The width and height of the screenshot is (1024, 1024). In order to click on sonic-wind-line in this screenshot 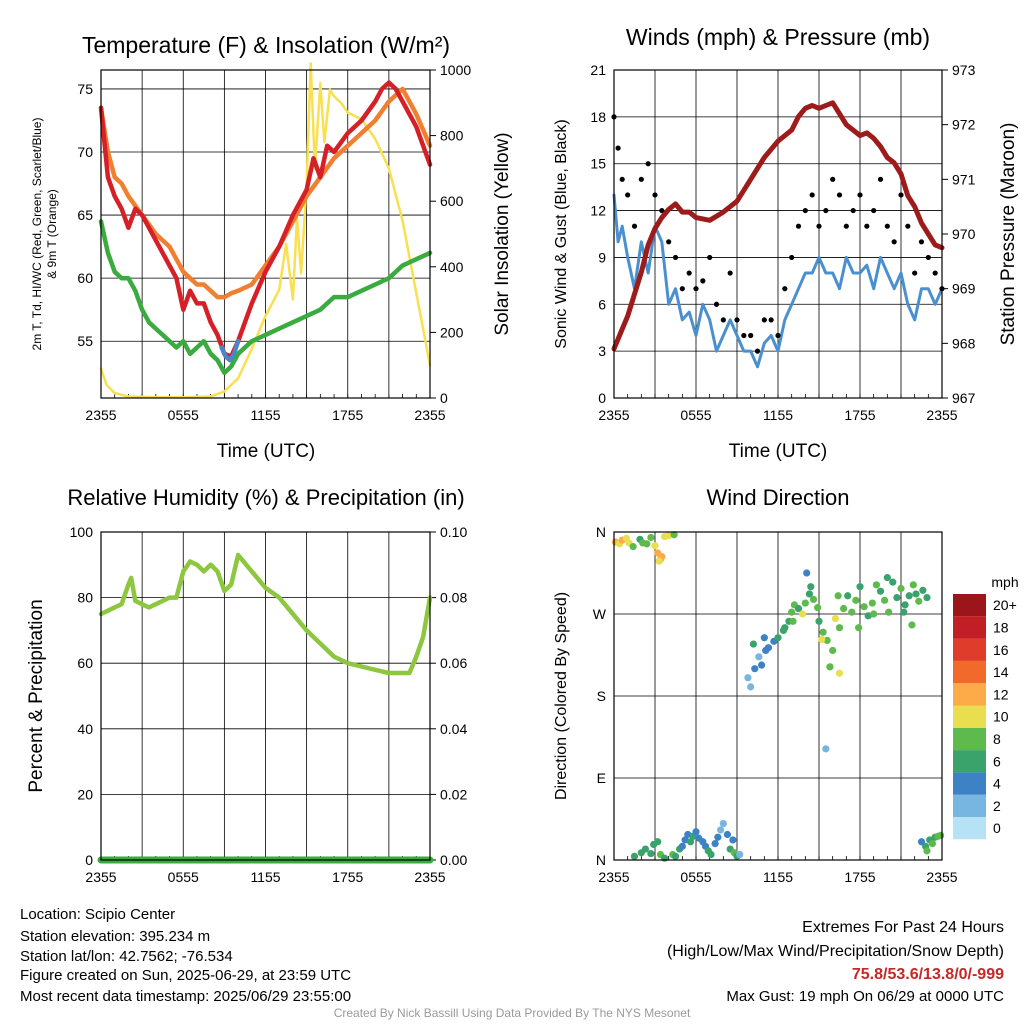, I will do `click(778, 281)`.